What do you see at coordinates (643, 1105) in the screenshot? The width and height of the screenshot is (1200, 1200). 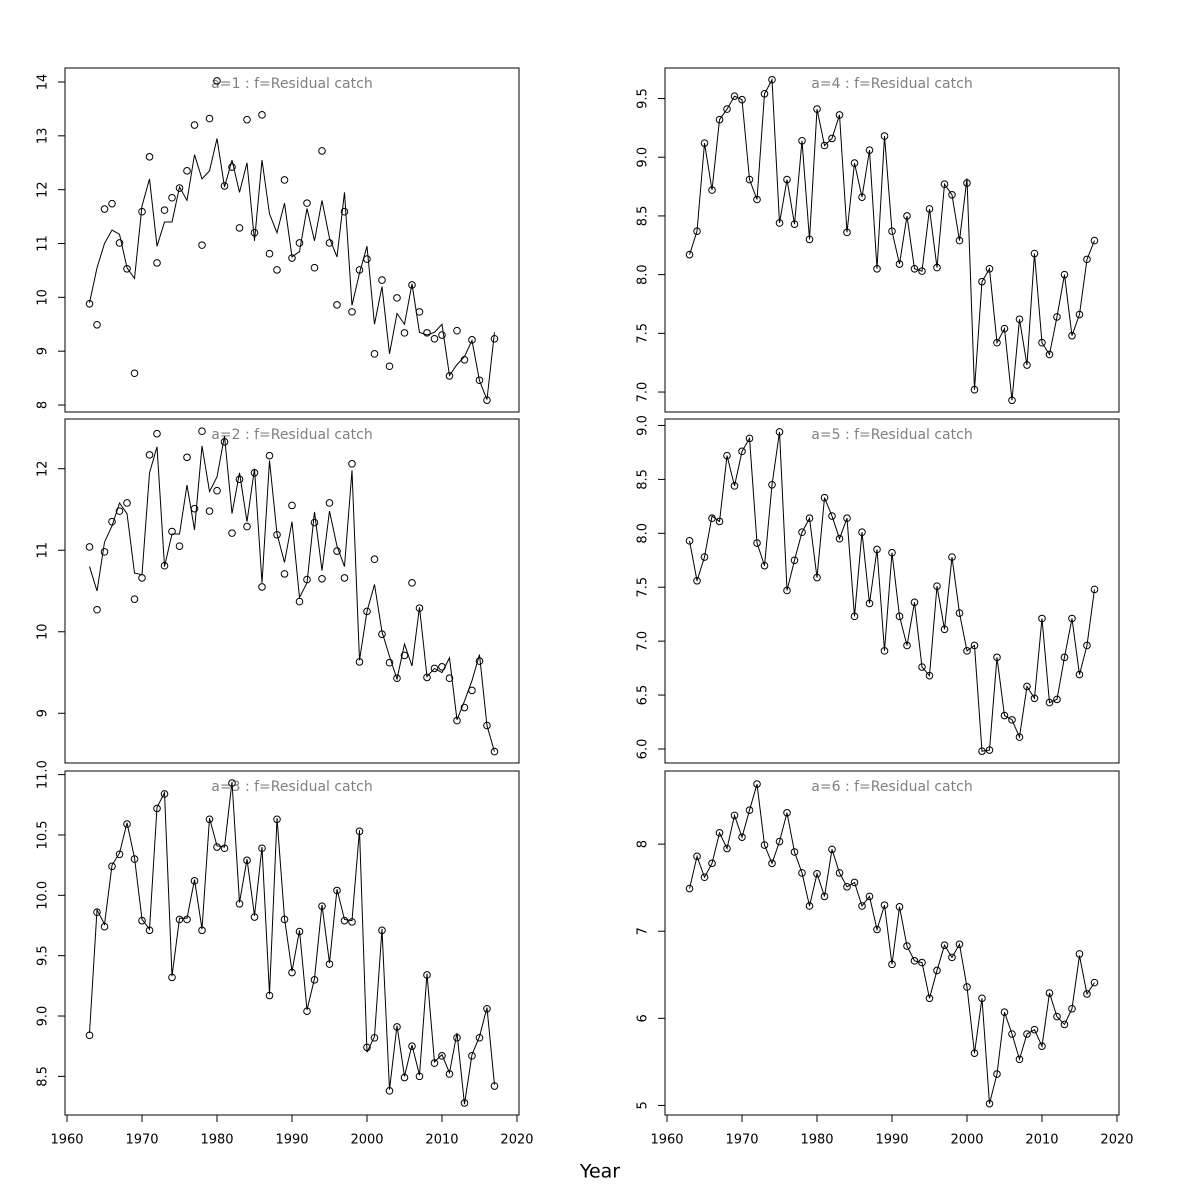 I see `y-tick-label: 5` at bounding box center [643, 1105].